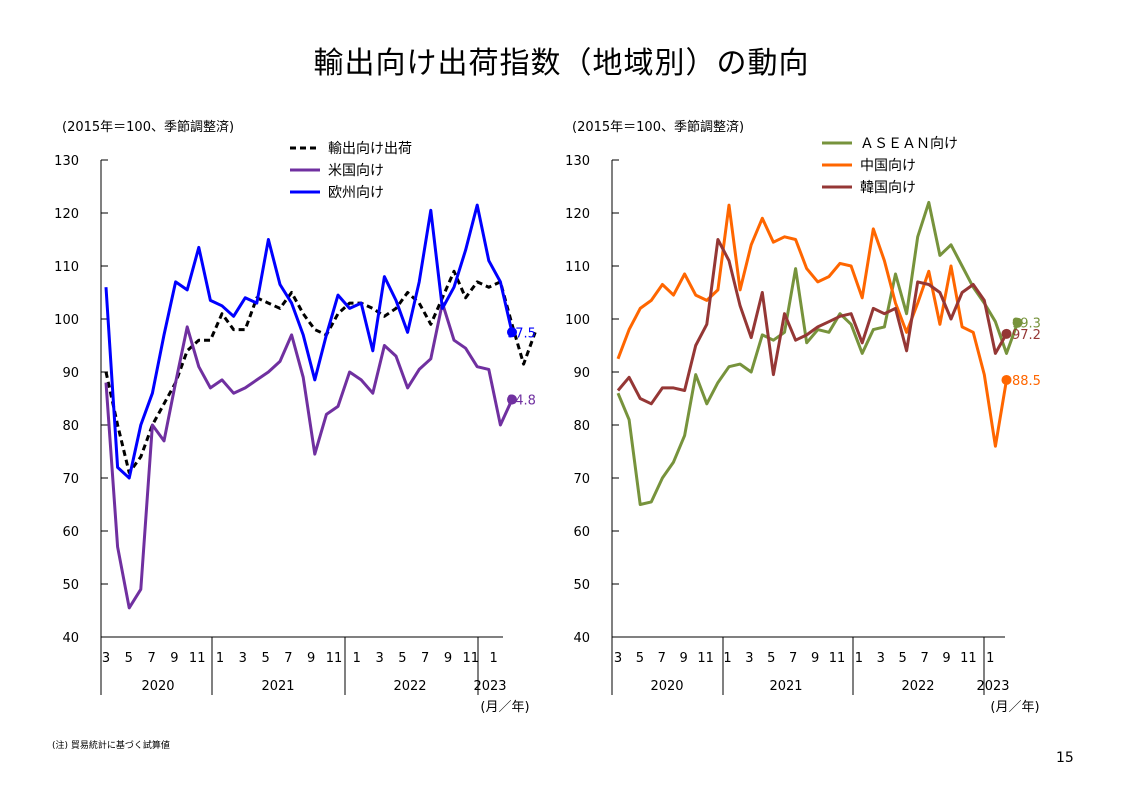 The image size is (1123, 794). What do you see at coordinates (521, 401) in the screenshot?
I see `end-value-label: 84.8` at bounding box center [521, 401].